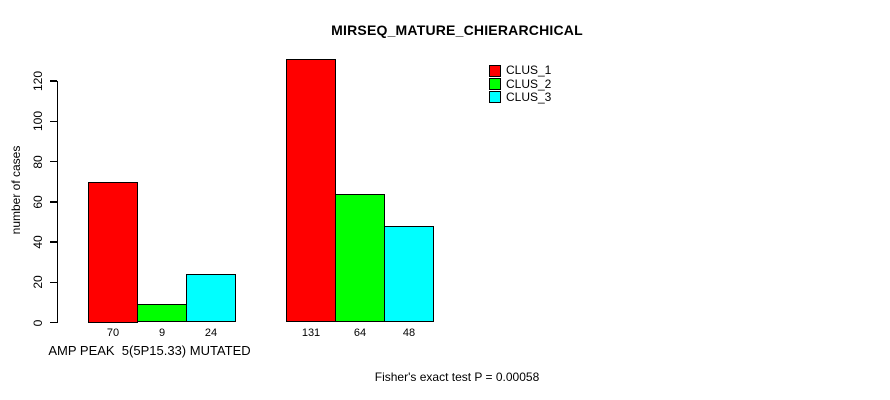 The height and width of the screenshot is (400, 890). Describe the element at coordinates (38, 282) in the screenshot. I see `y-tick-label: 20` at that location.